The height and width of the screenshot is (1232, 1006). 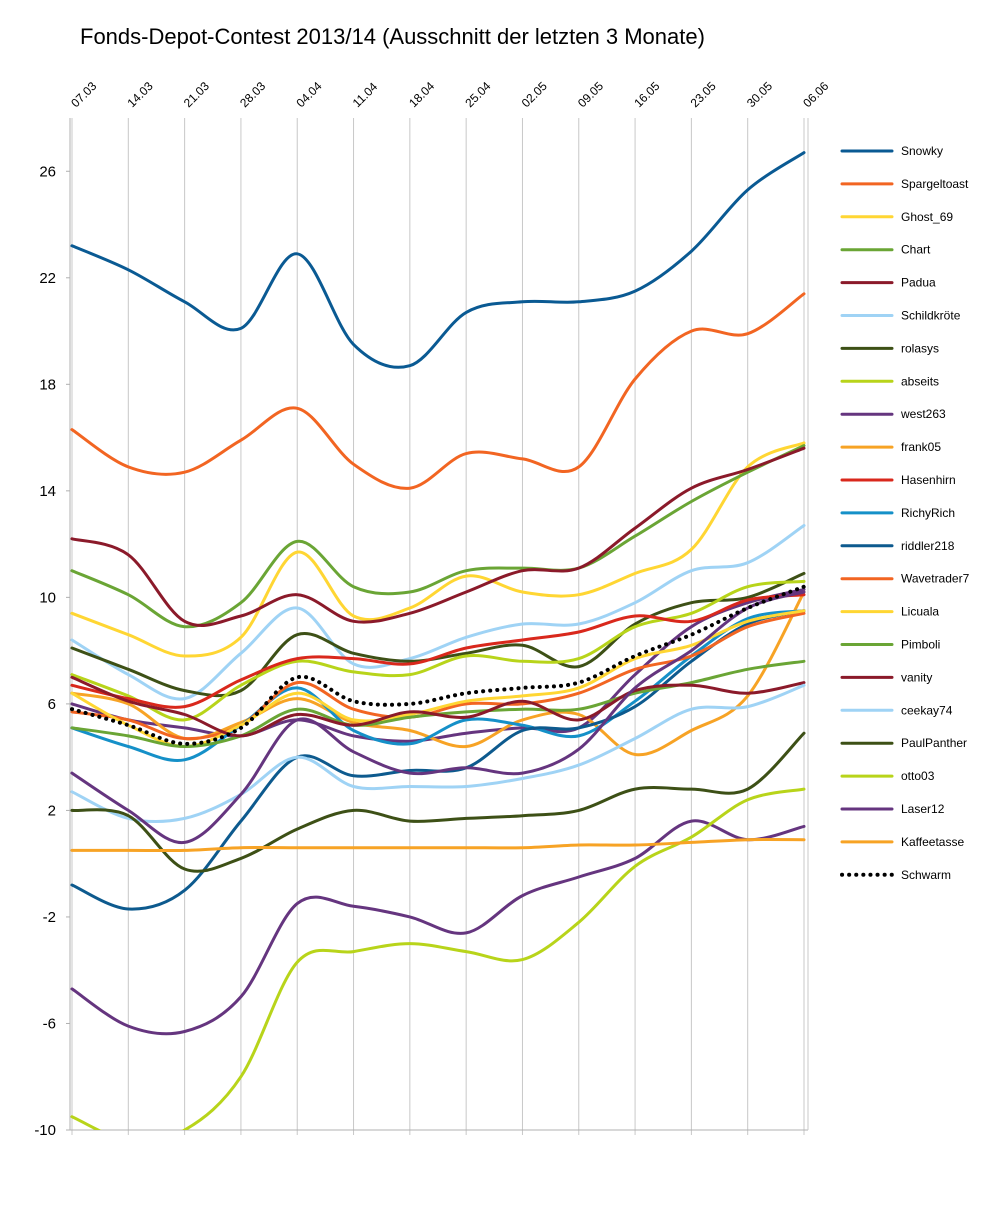 I want to click on legend-label: Ghost_69, so click(x=927, y=217).